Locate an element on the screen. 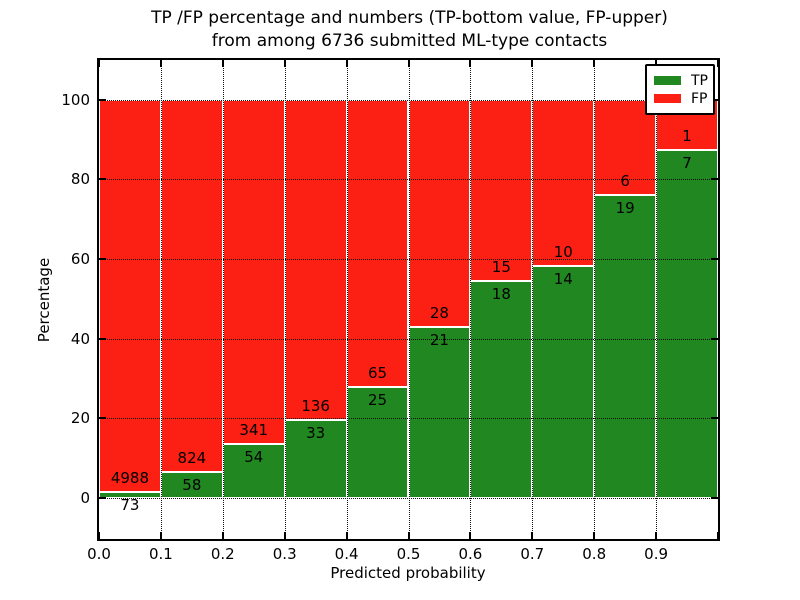 Image resolution: width=800 pixels, height=600 pixels. x-tick-label: 0.6 is located at coordinates (470, 554).